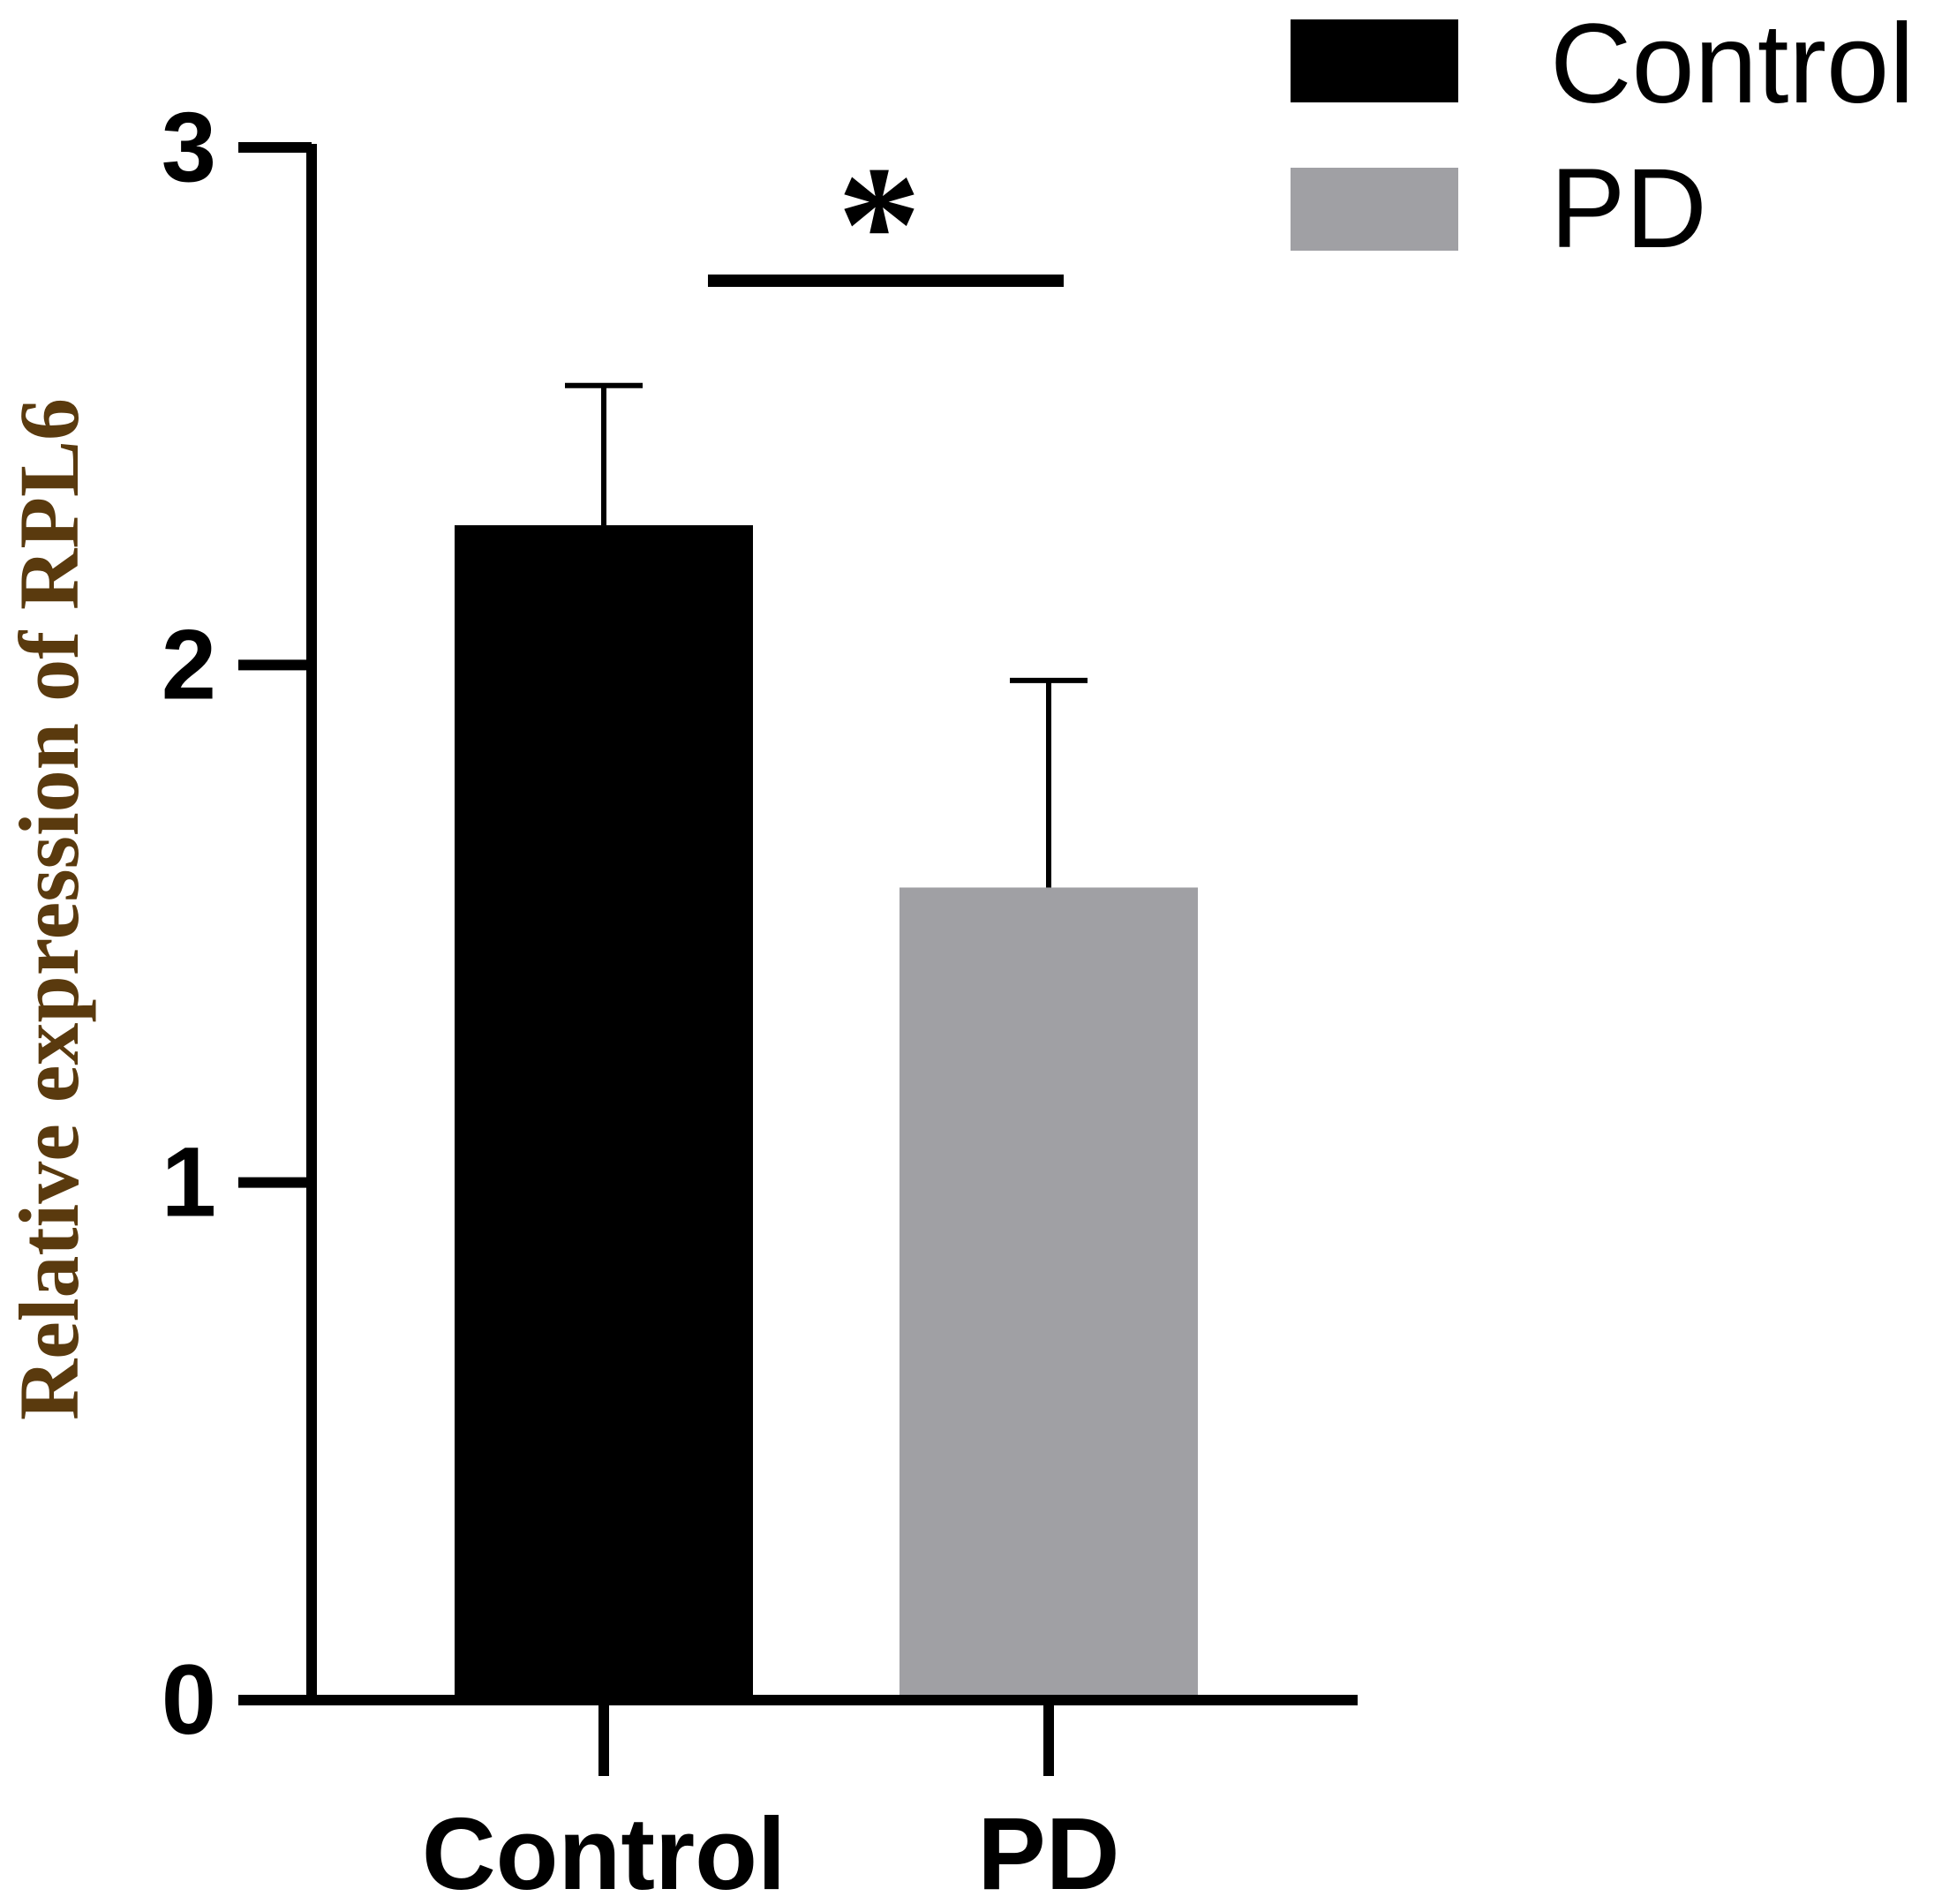  Describe the element at coordinates (49, 909) in the screenshot. I see `y-axis-label: Relative expression of RPL6` at that location.